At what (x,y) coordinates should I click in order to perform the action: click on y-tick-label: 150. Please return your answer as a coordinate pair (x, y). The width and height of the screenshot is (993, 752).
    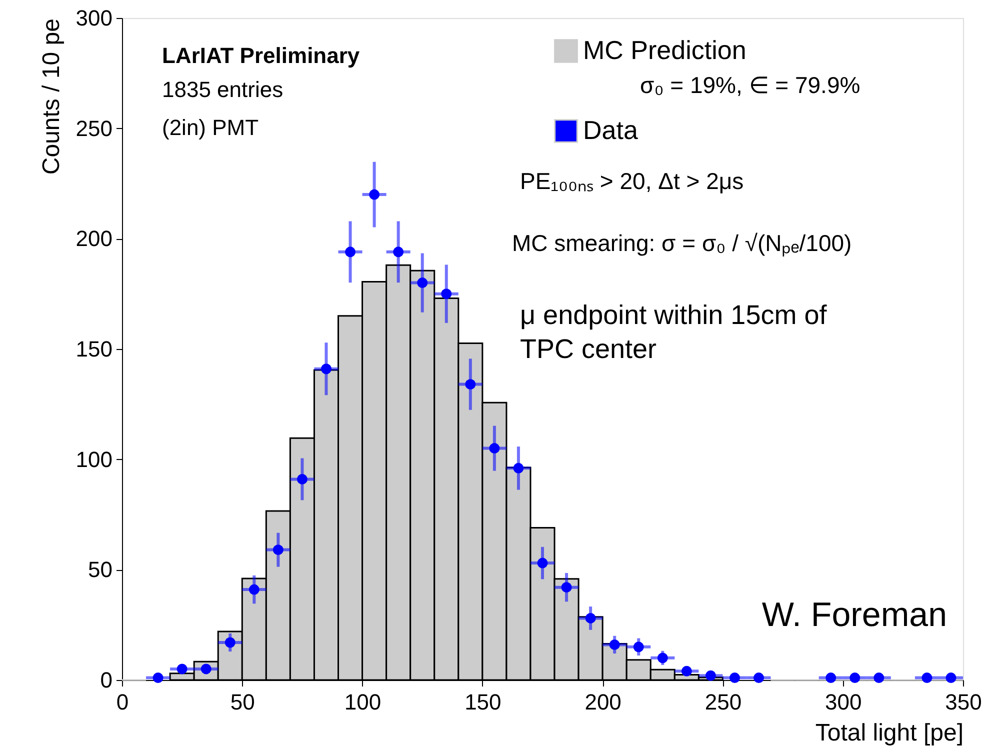
    Looking at the image, I should click on (94, 349).